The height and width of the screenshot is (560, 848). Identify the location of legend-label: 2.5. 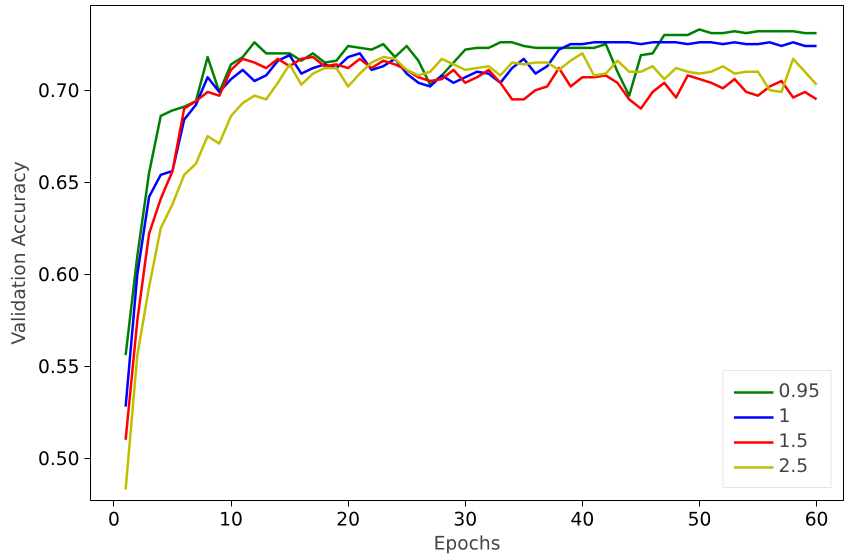
(793, 466).